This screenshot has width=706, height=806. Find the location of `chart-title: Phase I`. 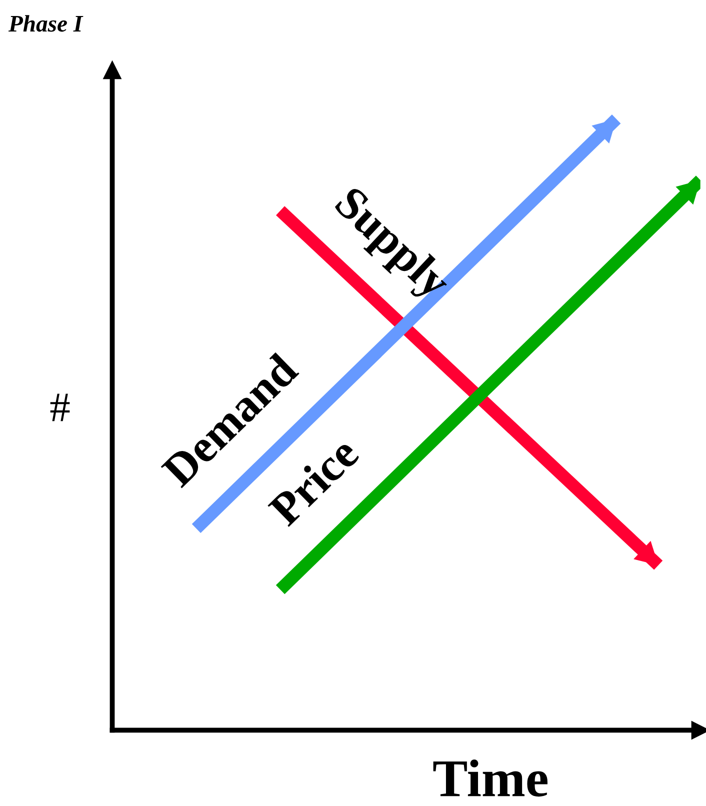

chart-title: Phase I is located at coordinates (46, 23).